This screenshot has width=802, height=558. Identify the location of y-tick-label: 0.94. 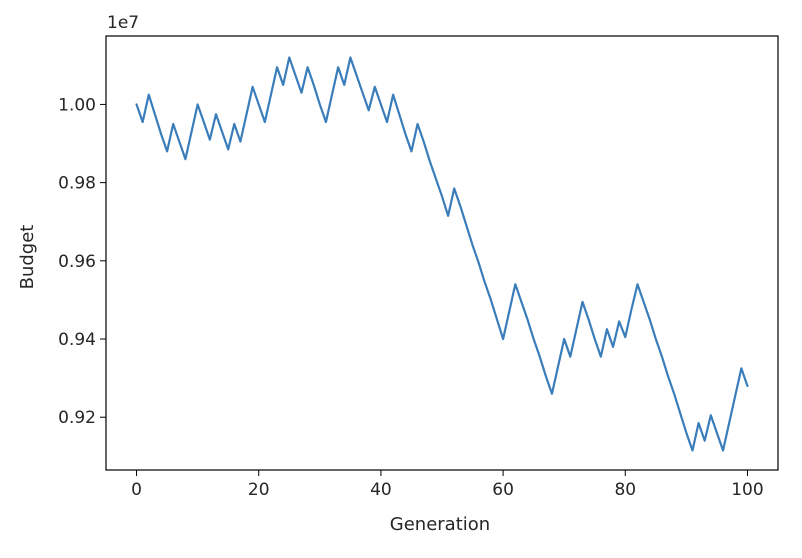
(77, 340).